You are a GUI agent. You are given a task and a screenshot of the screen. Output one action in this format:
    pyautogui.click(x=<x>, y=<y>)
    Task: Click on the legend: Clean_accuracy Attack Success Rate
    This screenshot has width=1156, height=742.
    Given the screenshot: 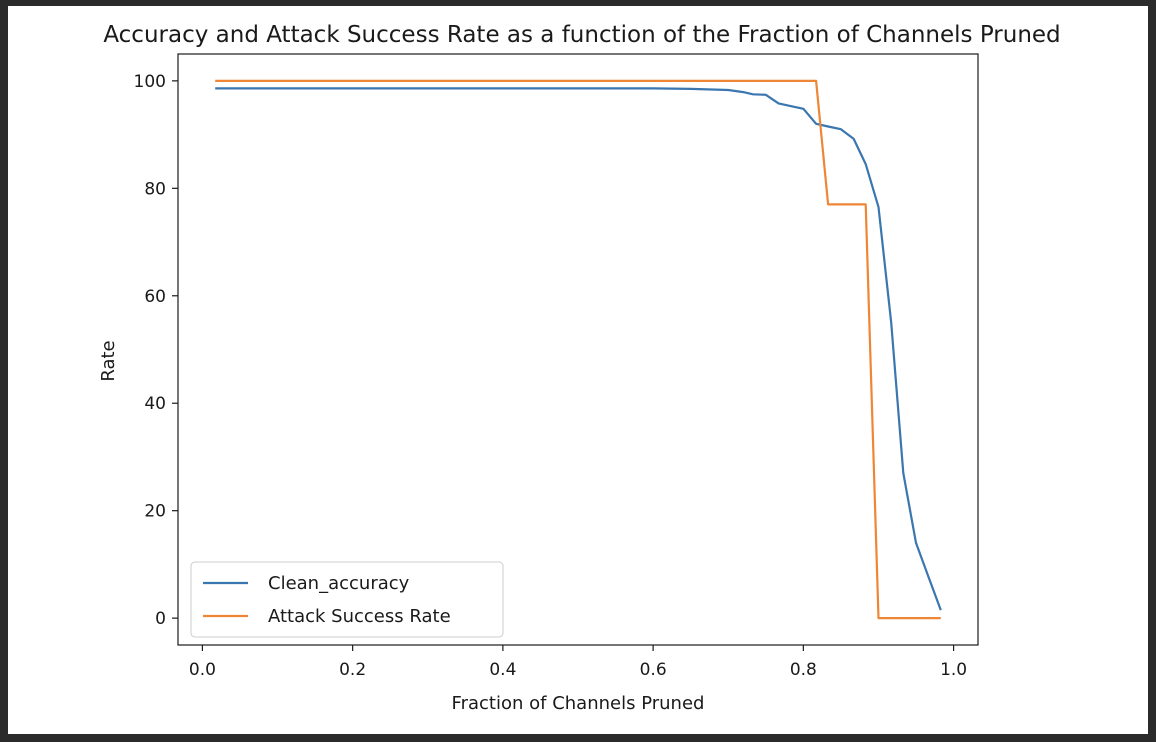 What is the action you would take?
    pyautogui.click(x=347, y=599)
    